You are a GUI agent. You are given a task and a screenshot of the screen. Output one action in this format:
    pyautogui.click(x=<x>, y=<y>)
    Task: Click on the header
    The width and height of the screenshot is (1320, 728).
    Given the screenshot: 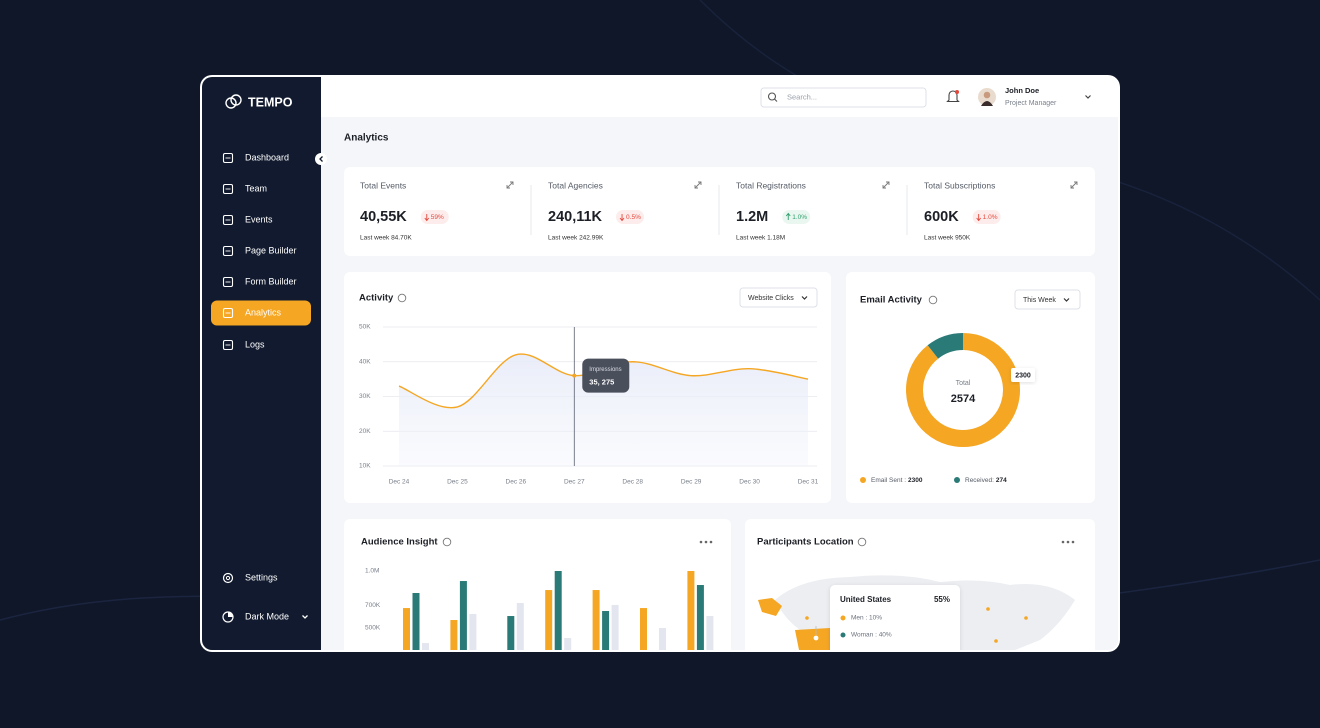 What is the action you would take?
    pyautogui.click(x=719, y=97)
    